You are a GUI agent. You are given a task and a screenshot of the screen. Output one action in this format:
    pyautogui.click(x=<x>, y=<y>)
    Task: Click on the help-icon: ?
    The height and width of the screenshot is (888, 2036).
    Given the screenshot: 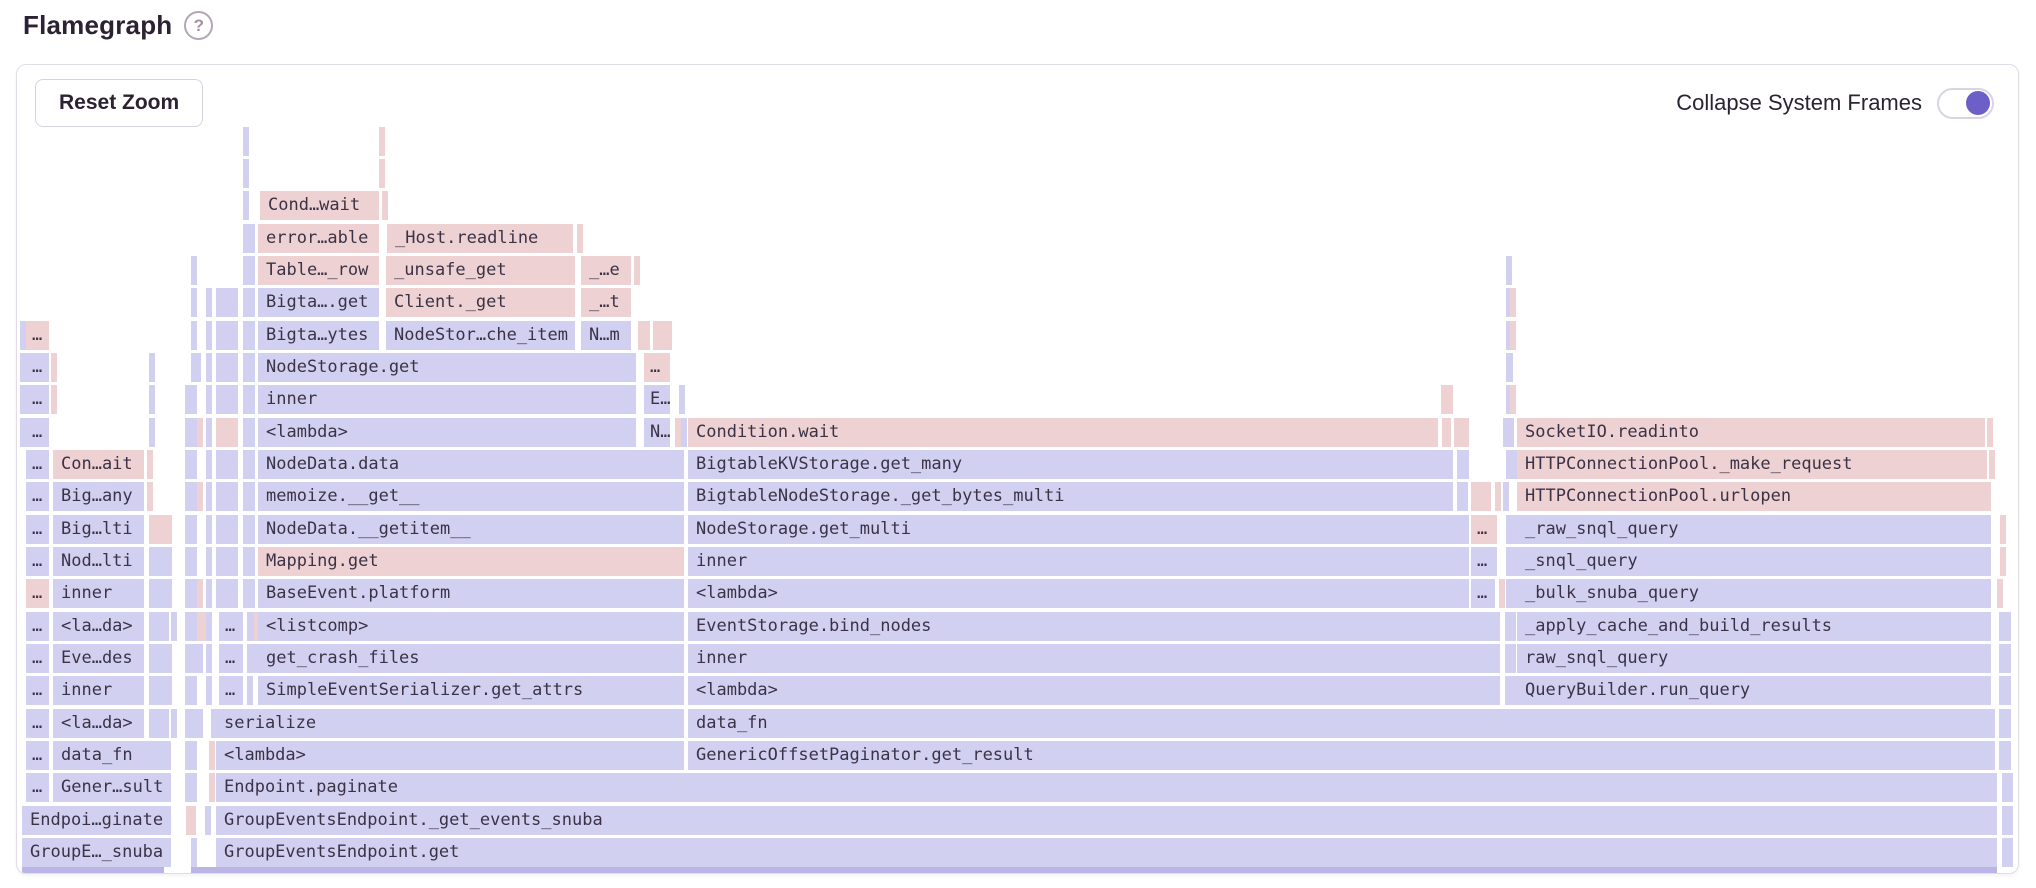 What is the action you would take?
    pyautogui.click(x=199, y=25)
    